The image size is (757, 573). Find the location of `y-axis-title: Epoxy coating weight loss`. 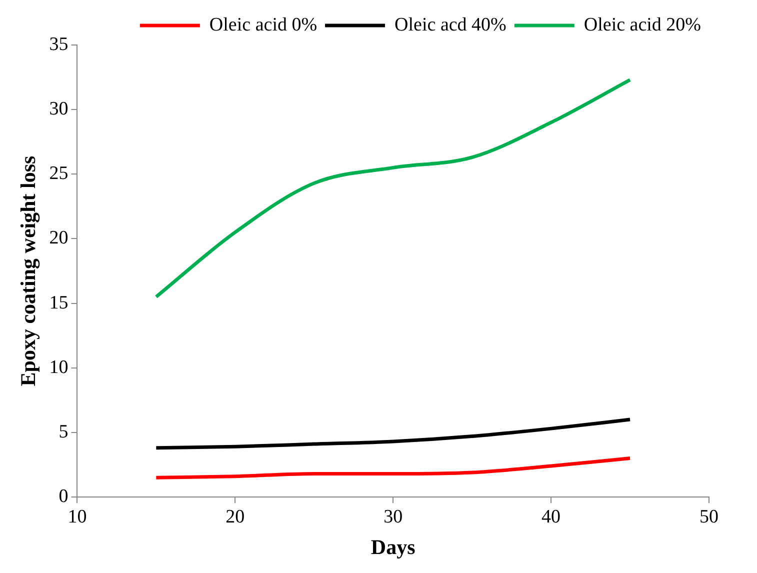

y-axis-title: Epoxy coating weight loss is located at coordinates (28, 271).